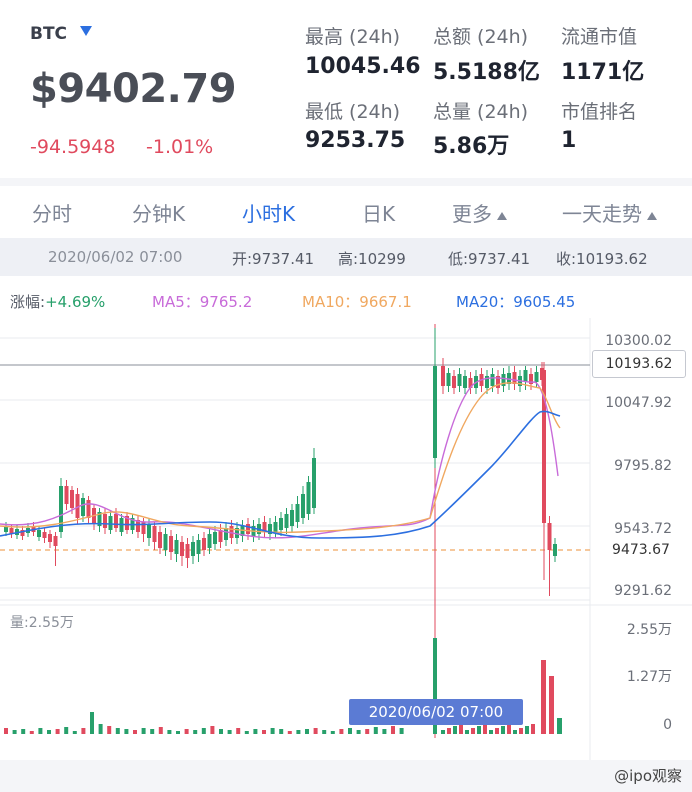 This screenshot has height=792, width=692. What do you see at coordinates (115, 257) in the screenshot?
I see `info-date: 2020/06/02 07:00` at bounding box center [115, 257].